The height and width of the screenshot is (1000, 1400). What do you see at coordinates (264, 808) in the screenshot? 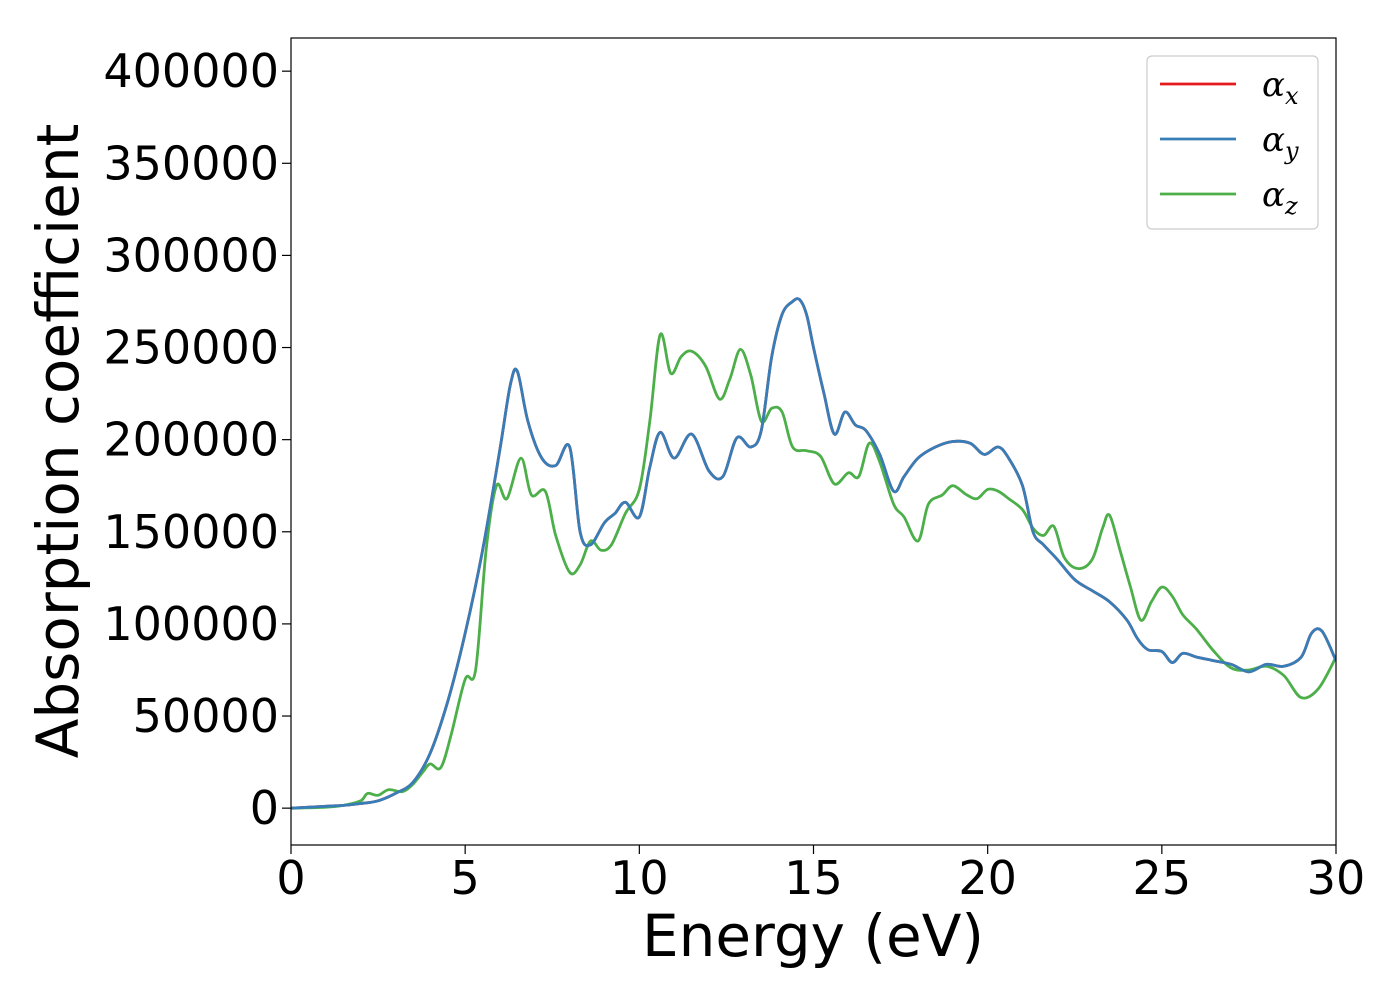
I see `y-tick-label: 0` at bounding box center [264, 808].